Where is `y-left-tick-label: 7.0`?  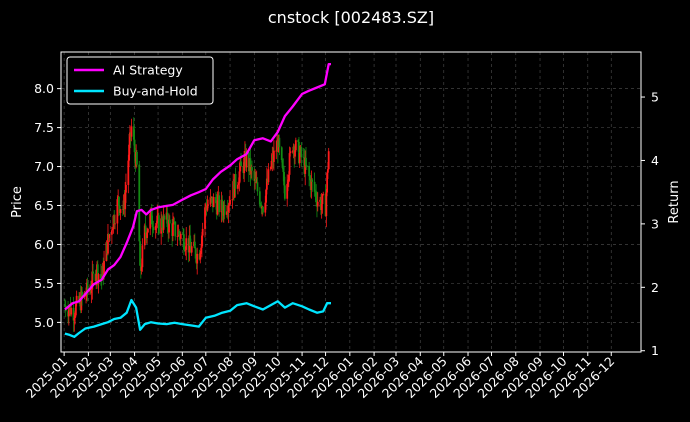
y-left-tick-label: 7.0 is located at coordinates (44, 166).